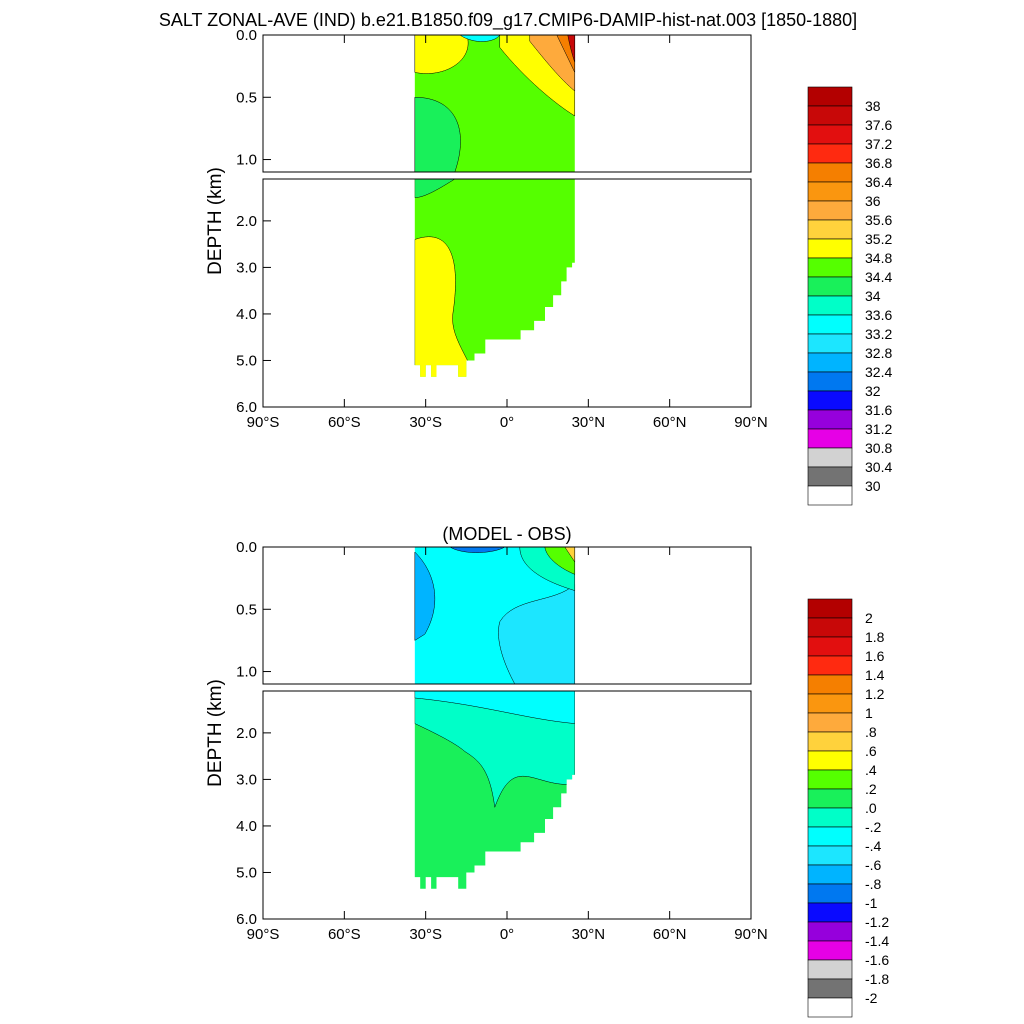 Image resolution: width=1024 pixels, height=1024 pixels. What do you see at coordinates (263, 422) in the screenshot?
I see `x-tick-label: 90°S` at bounding box center [263, 422].